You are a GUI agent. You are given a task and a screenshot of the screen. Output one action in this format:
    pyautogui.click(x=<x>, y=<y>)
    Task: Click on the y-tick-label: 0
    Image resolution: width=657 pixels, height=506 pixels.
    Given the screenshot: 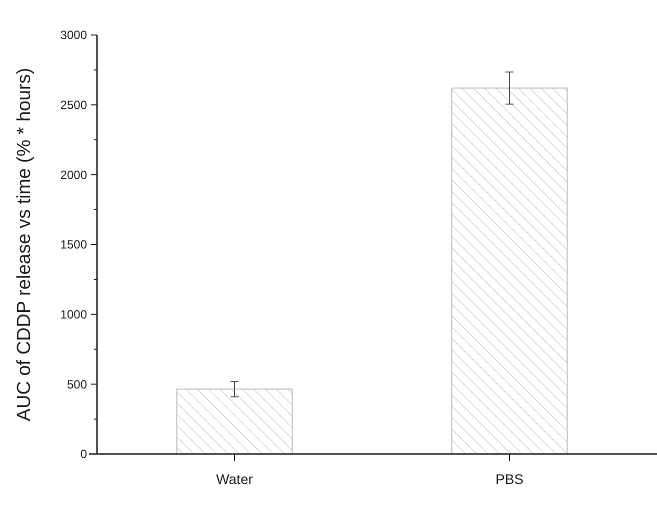 What is the action you would take?
    pyautogui.click(x=84, y=454)
    